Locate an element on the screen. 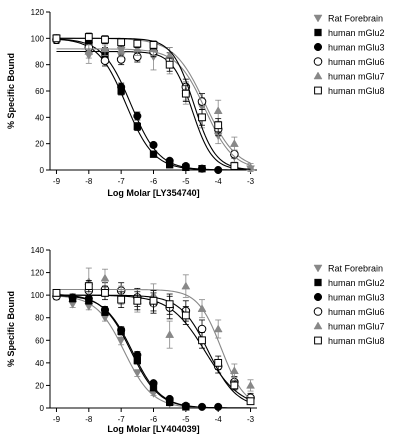  legend-label: Rat Forebrain is located at coordinates (355, 19).